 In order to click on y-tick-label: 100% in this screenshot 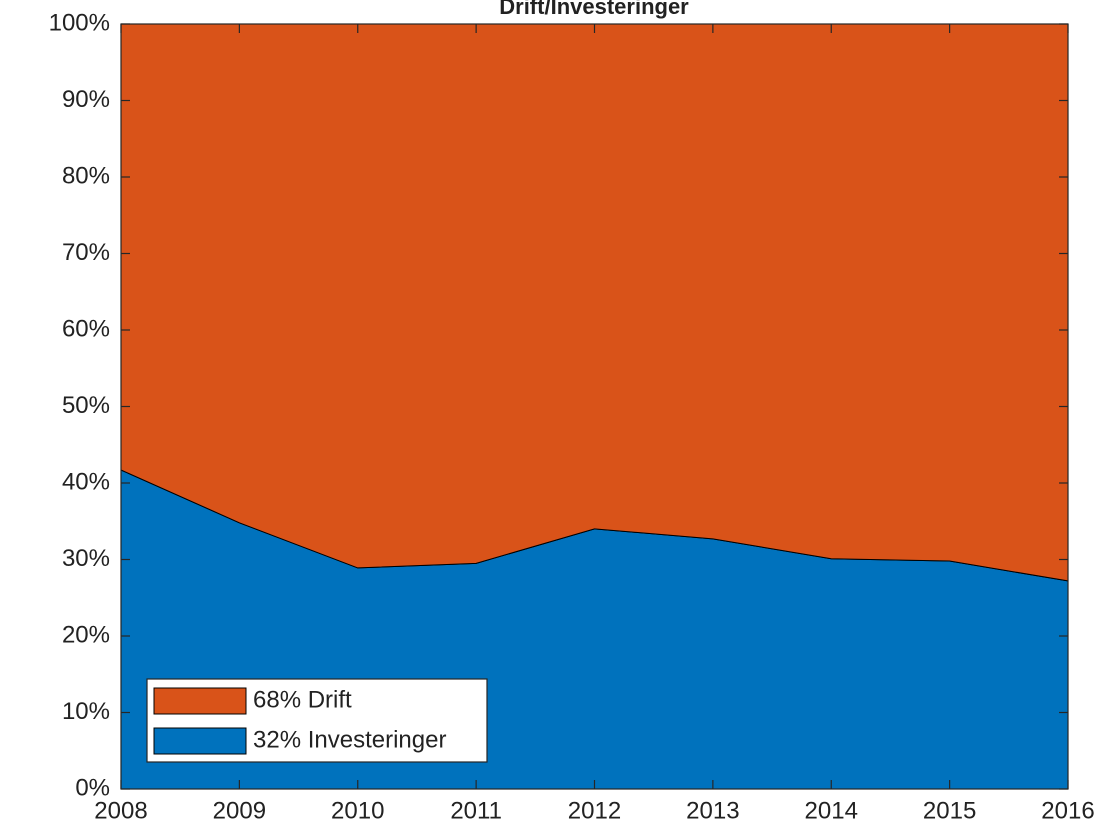, I will do `click(79, 22)`.